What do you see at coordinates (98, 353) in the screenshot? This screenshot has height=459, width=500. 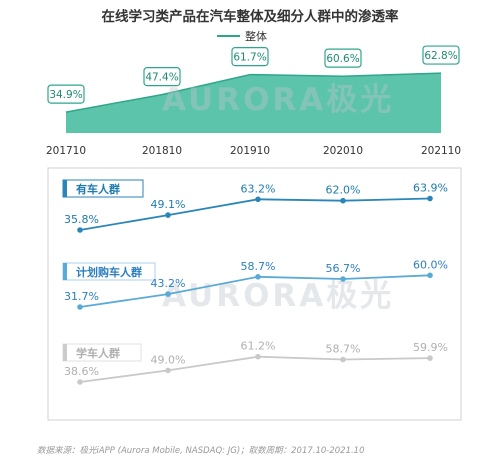 I see `segment-label: 学车人群` at bounding box center [98, 353].